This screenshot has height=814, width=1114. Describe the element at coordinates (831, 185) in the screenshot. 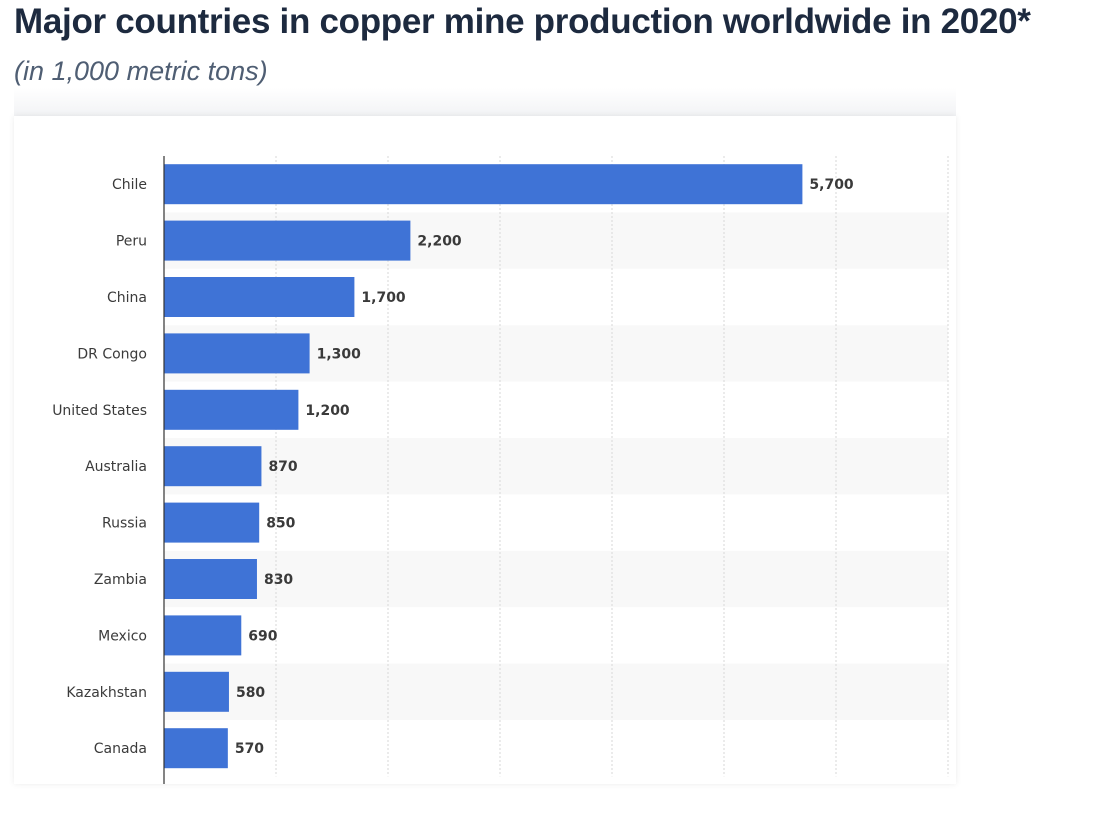

I see `value-label: 5,700` at that location.